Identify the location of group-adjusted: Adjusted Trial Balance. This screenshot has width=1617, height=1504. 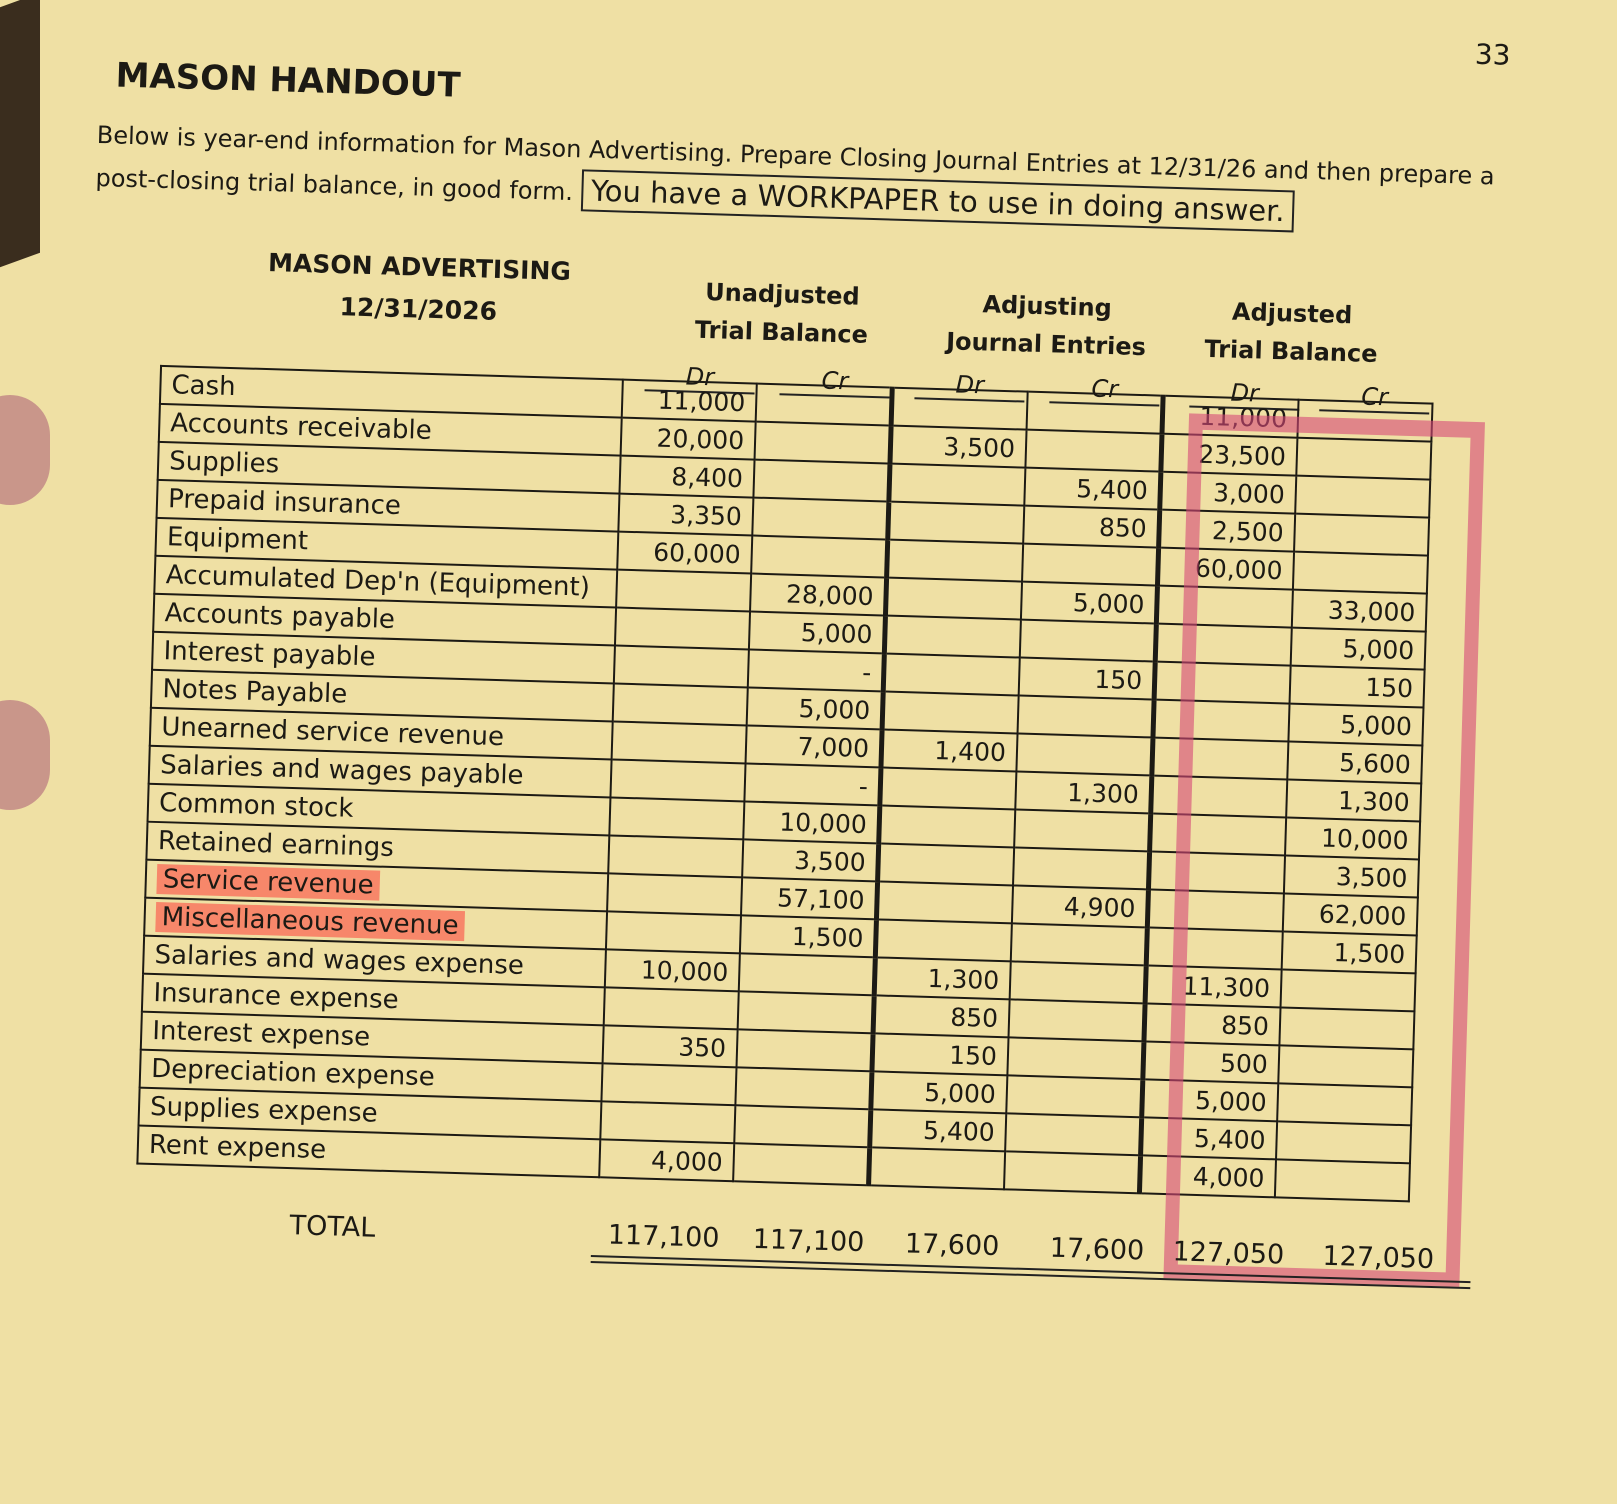
(1291, 332).